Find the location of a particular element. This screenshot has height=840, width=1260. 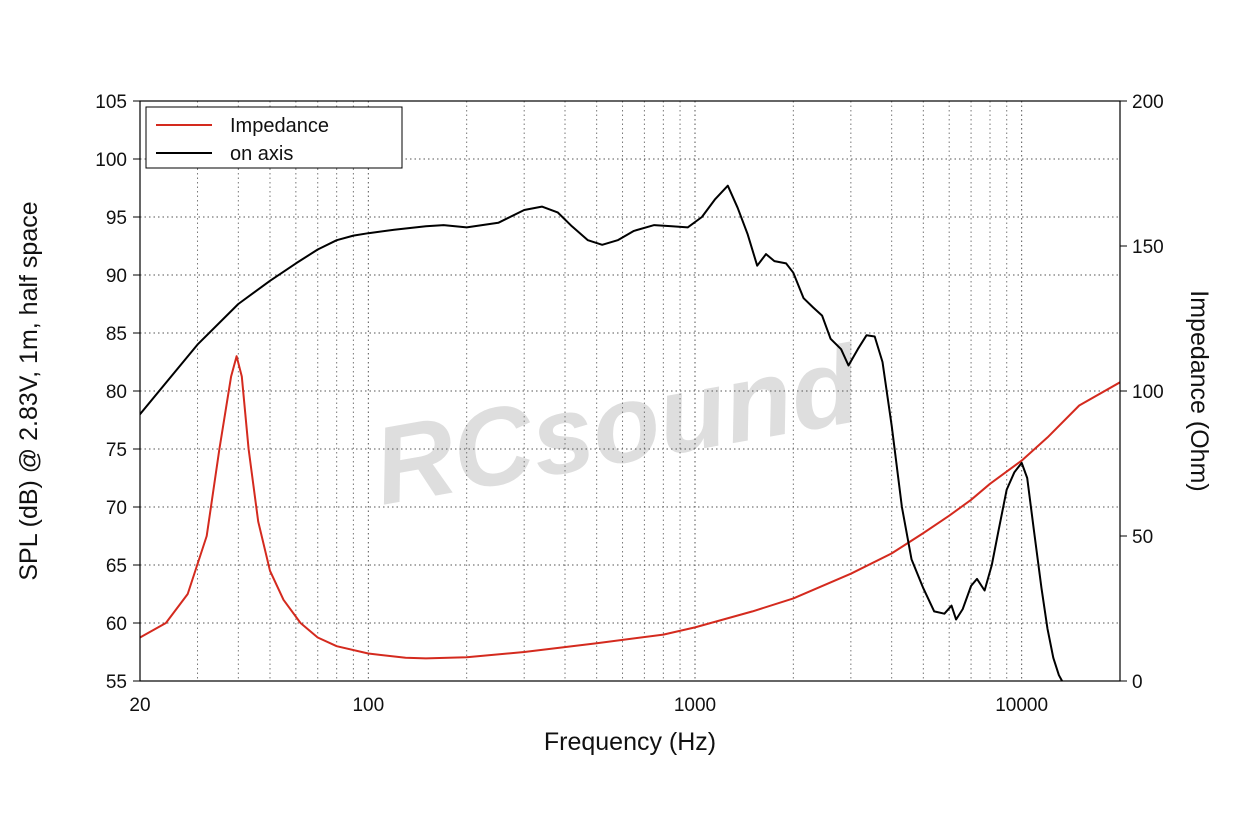

legend-box is located at coordinates (274, 137).